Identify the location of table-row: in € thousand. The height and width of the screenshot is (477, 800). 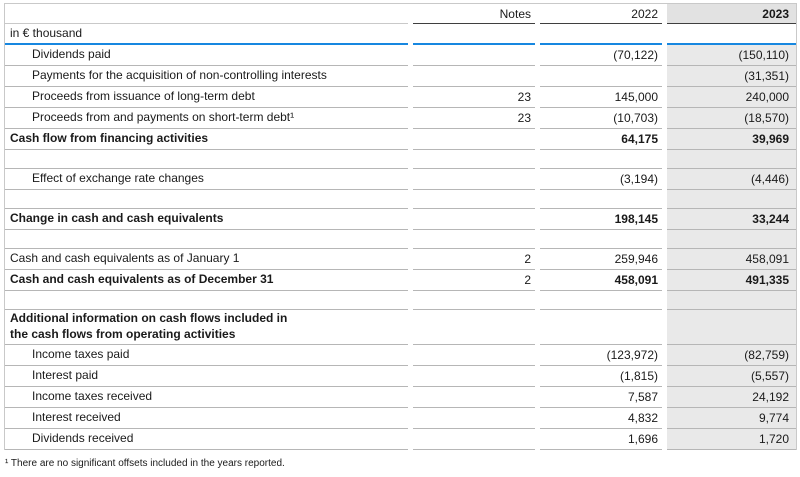
(400, 34).